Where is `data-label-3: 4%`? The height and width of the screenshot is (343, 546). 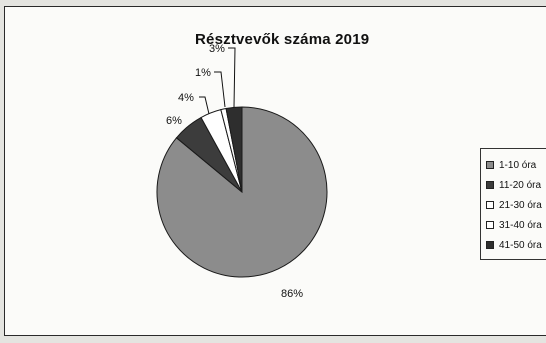 data-label-3: 4% is located at coordinates (186, 98).